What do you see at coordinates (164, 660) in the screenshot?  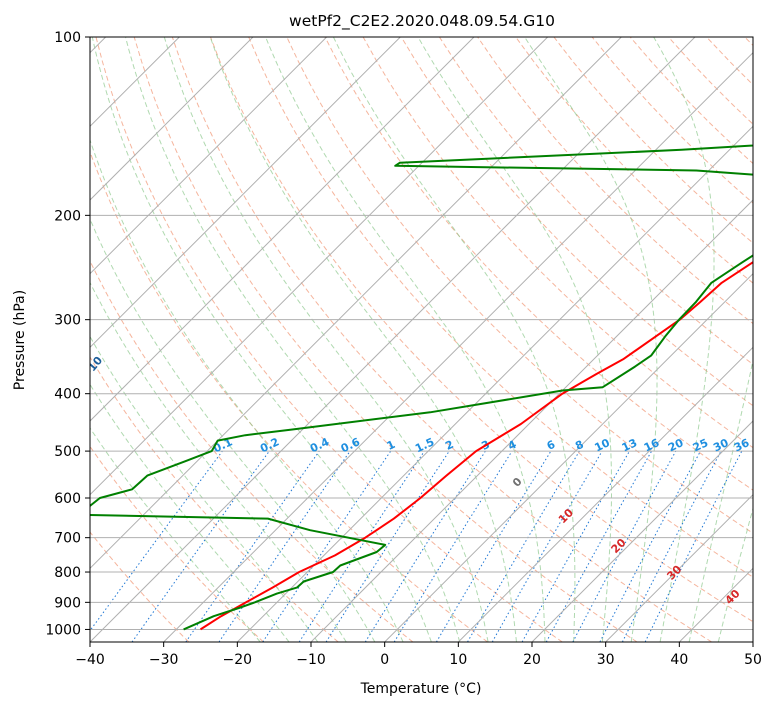 I see `x-tick-label: −30` at bounding box center [164, 660].